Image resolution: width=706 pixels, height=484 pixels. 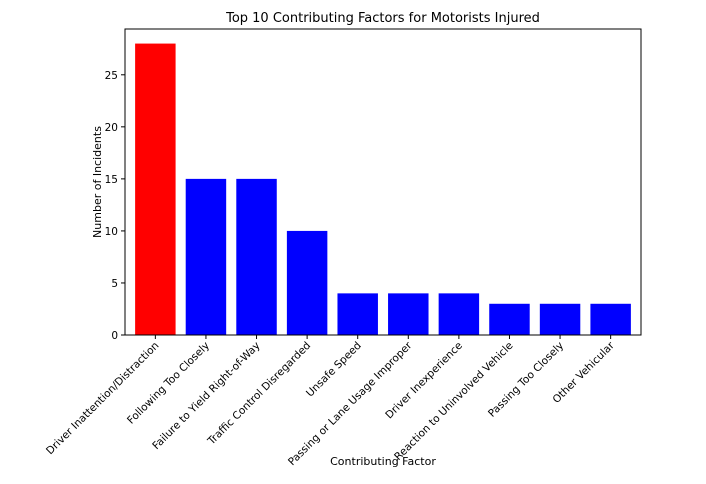 I want to click on y-axis-ticks: 0 5 10 15 20 25, so click(x=115, y=206).